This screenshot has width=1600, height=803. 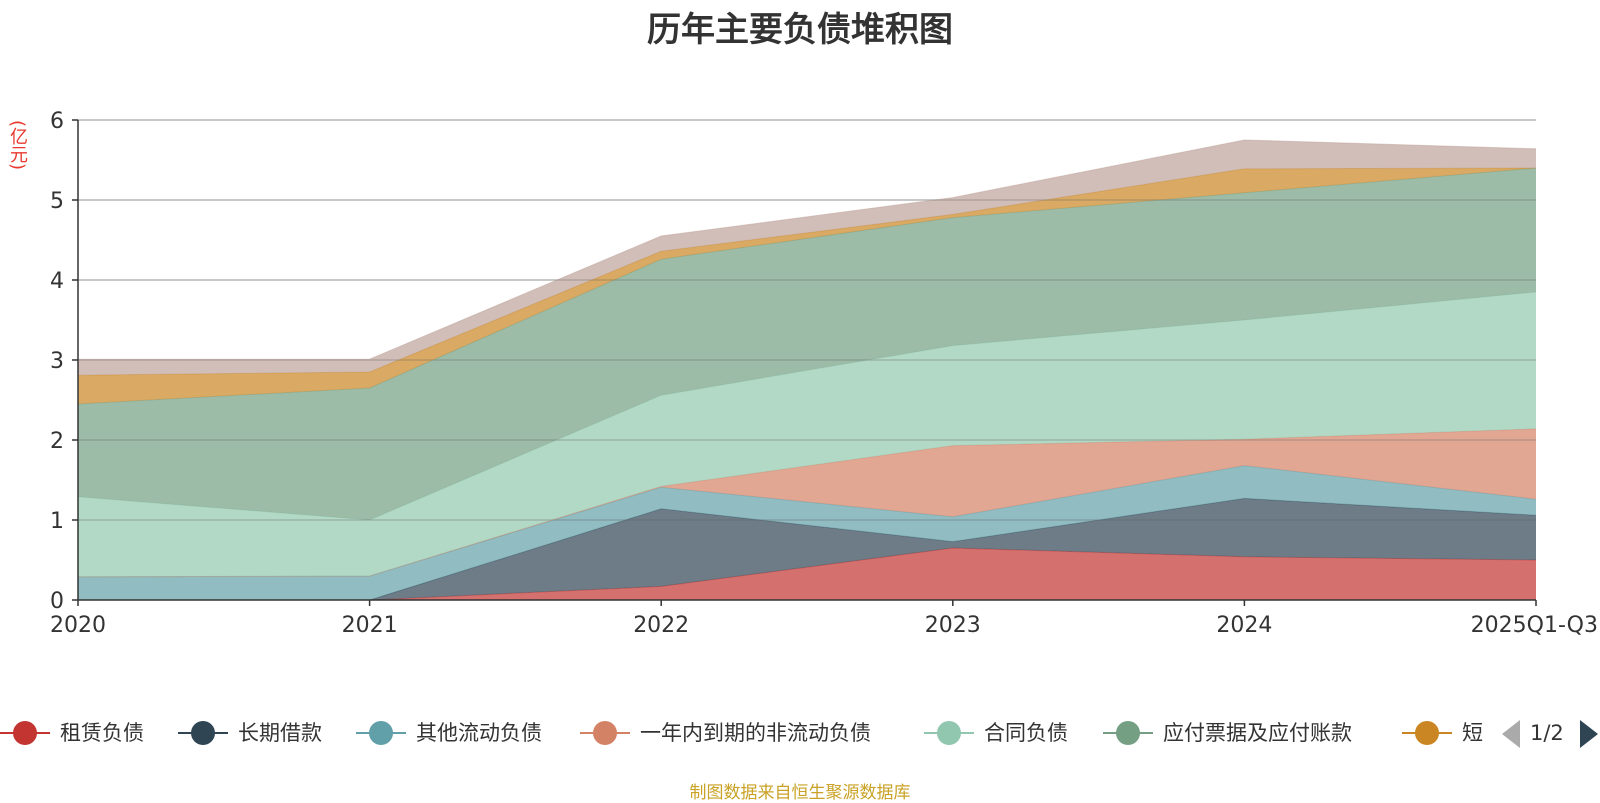 I want to click on y-tick-label: 1, so click(x=57, y=521).